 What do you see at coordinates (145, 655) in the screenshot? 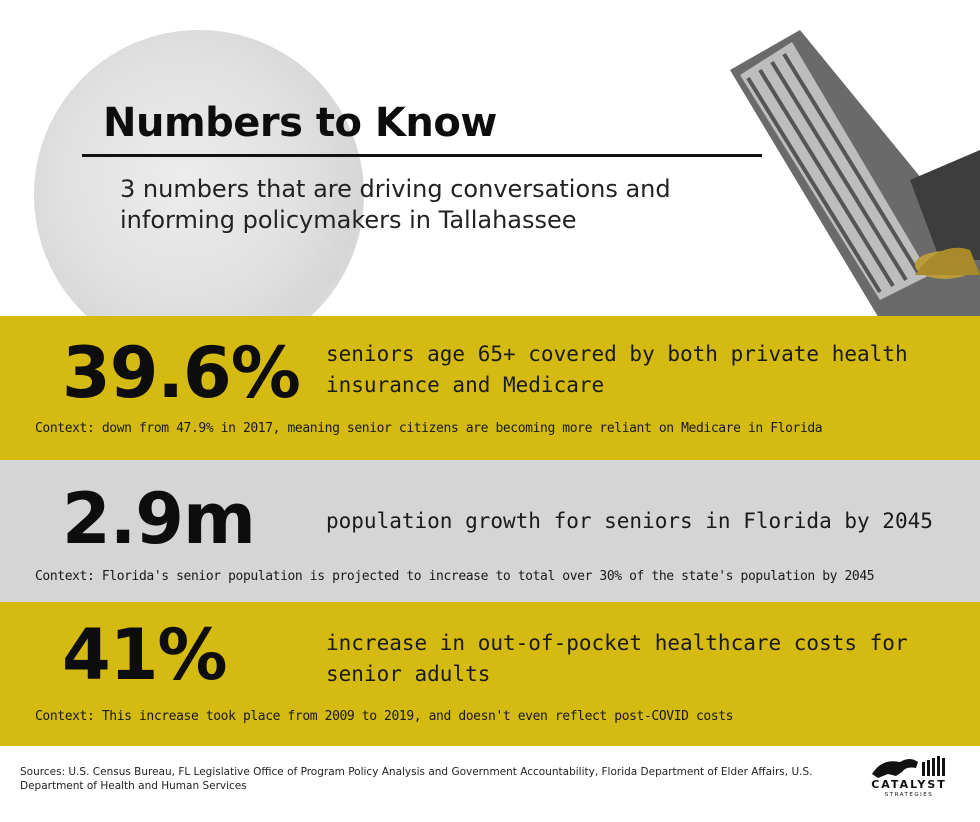
I see `stat-value: 41%` at bounding box center [145, 655].